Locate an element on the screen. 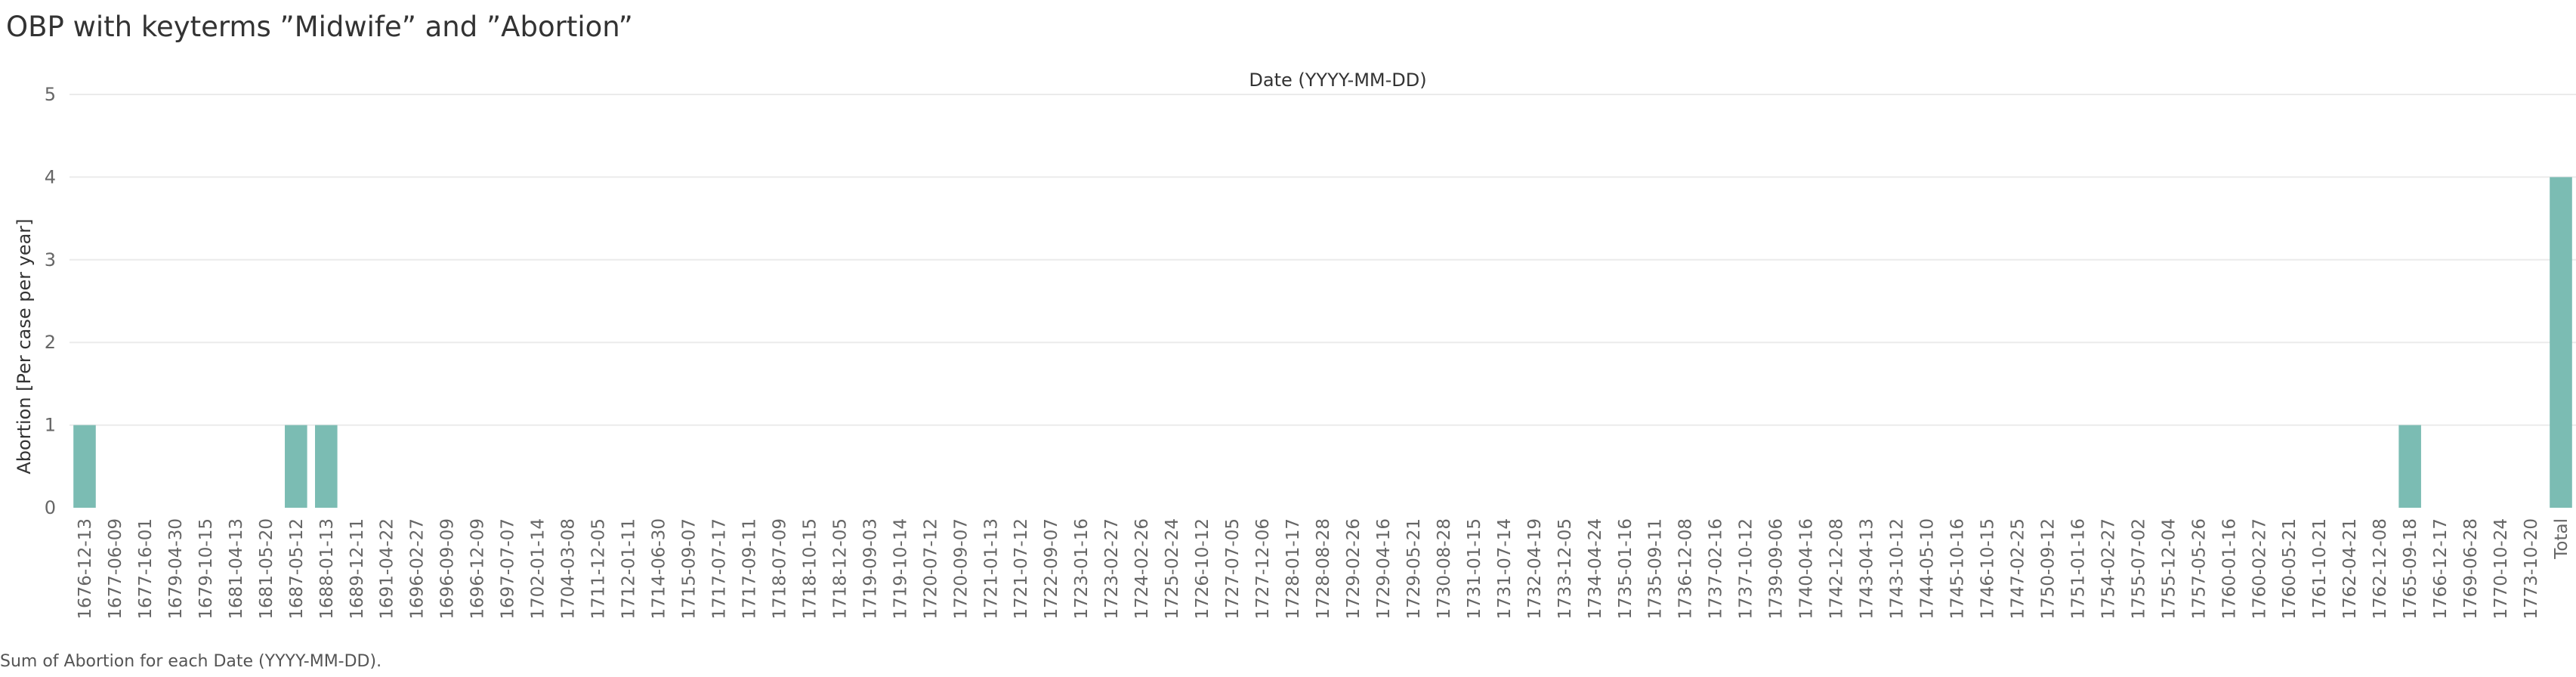 Image resolution: width=2576 pixels, height=677 pixels. y-axis-title: Abortion [Per case per year] is located at coordinates (24, 346).